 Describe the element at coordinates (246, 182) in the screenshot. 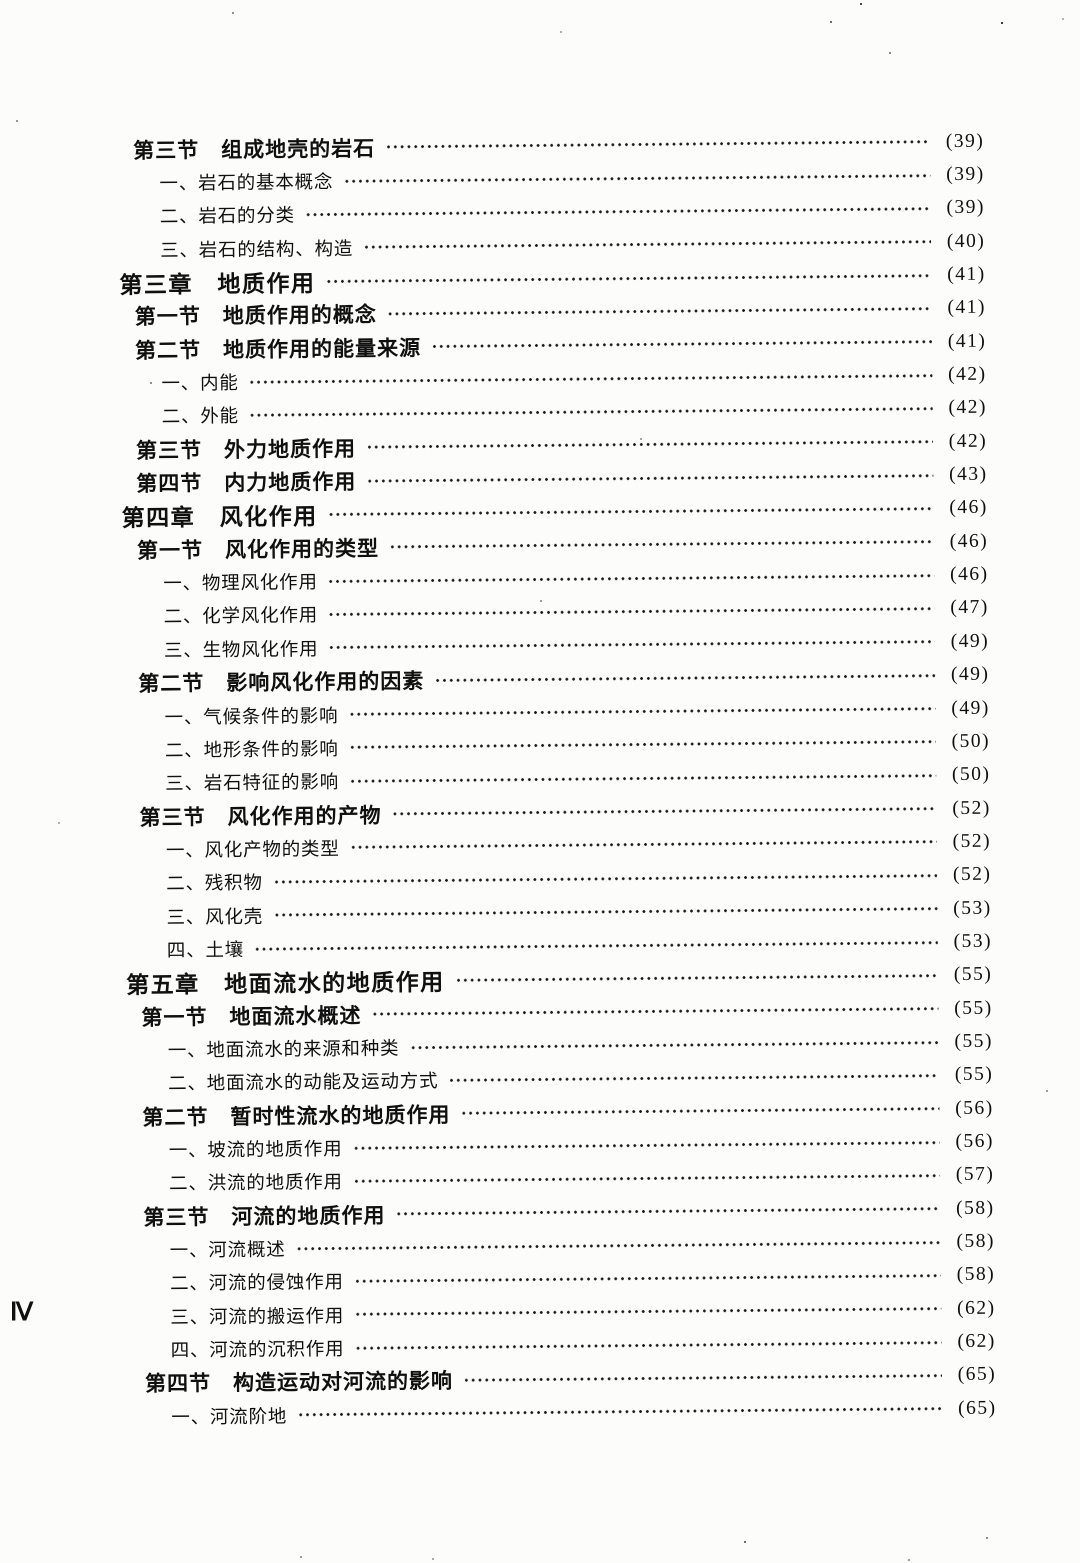

I see `toc-entry-label: 一、岩石的基本概念` at that location.